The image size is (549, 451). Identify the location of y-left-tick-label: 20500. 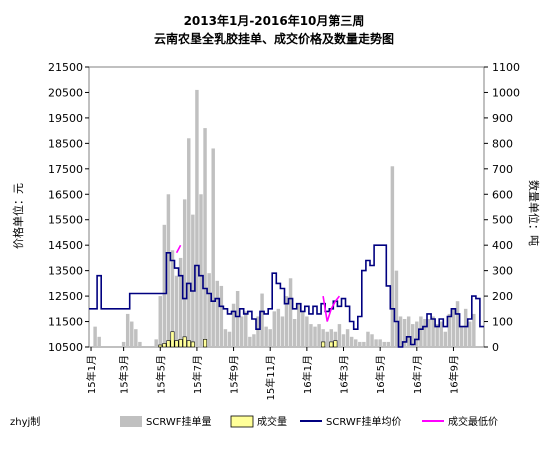
(65, 92).